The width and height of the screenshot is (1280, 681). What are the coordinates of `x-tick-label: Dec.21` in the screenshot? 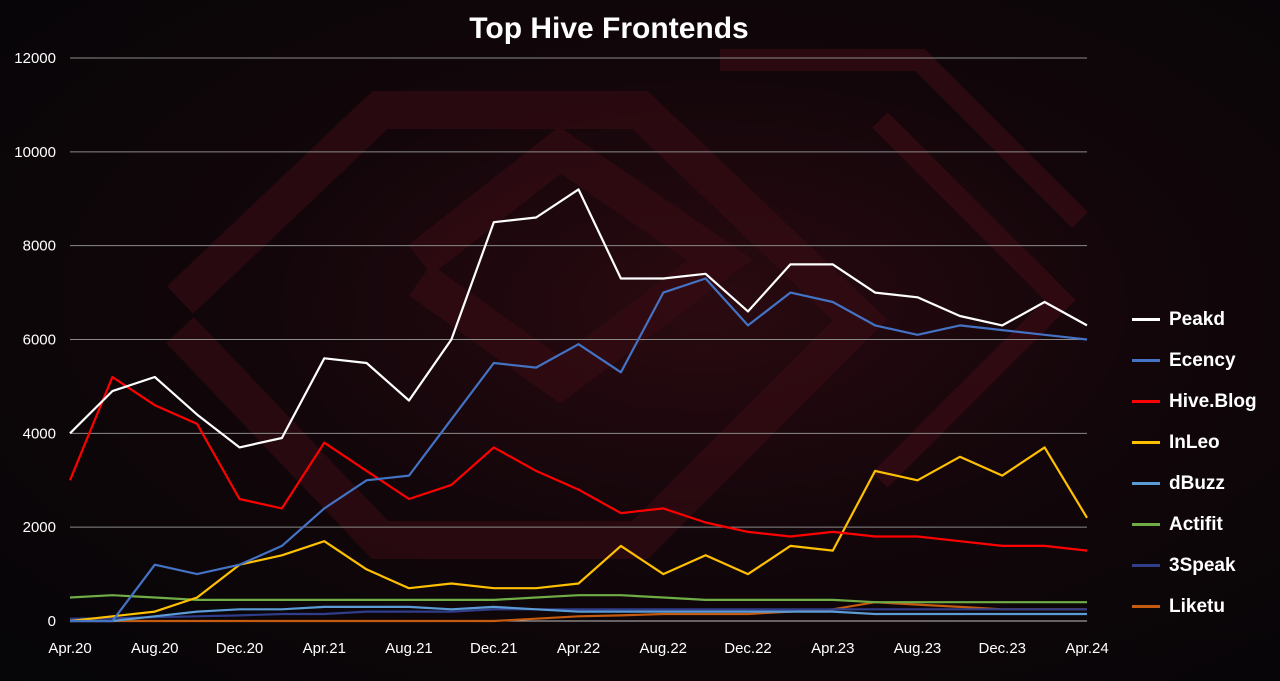 It's located at (494, 648).